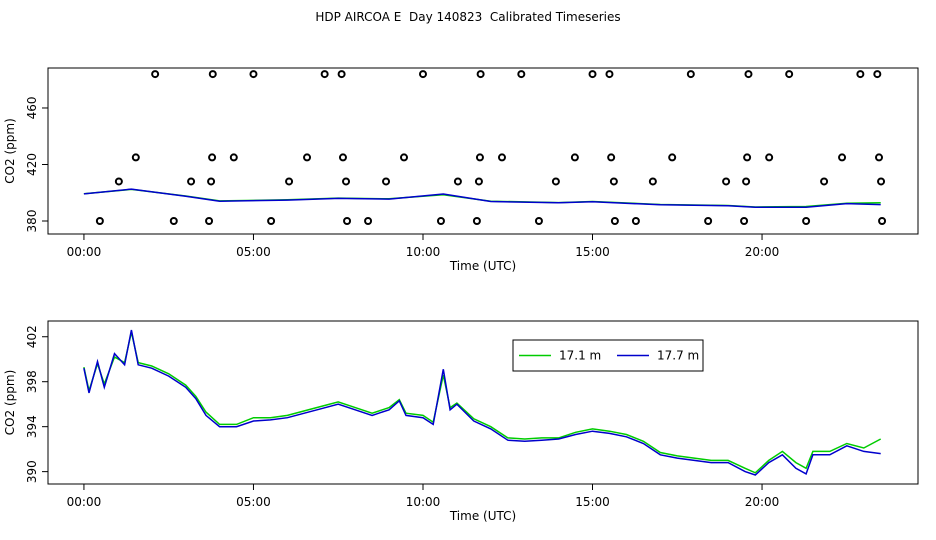  Describe the element at coordinates (32, 336) in the screenshot. I see `y-tick-label: 402` at that location.